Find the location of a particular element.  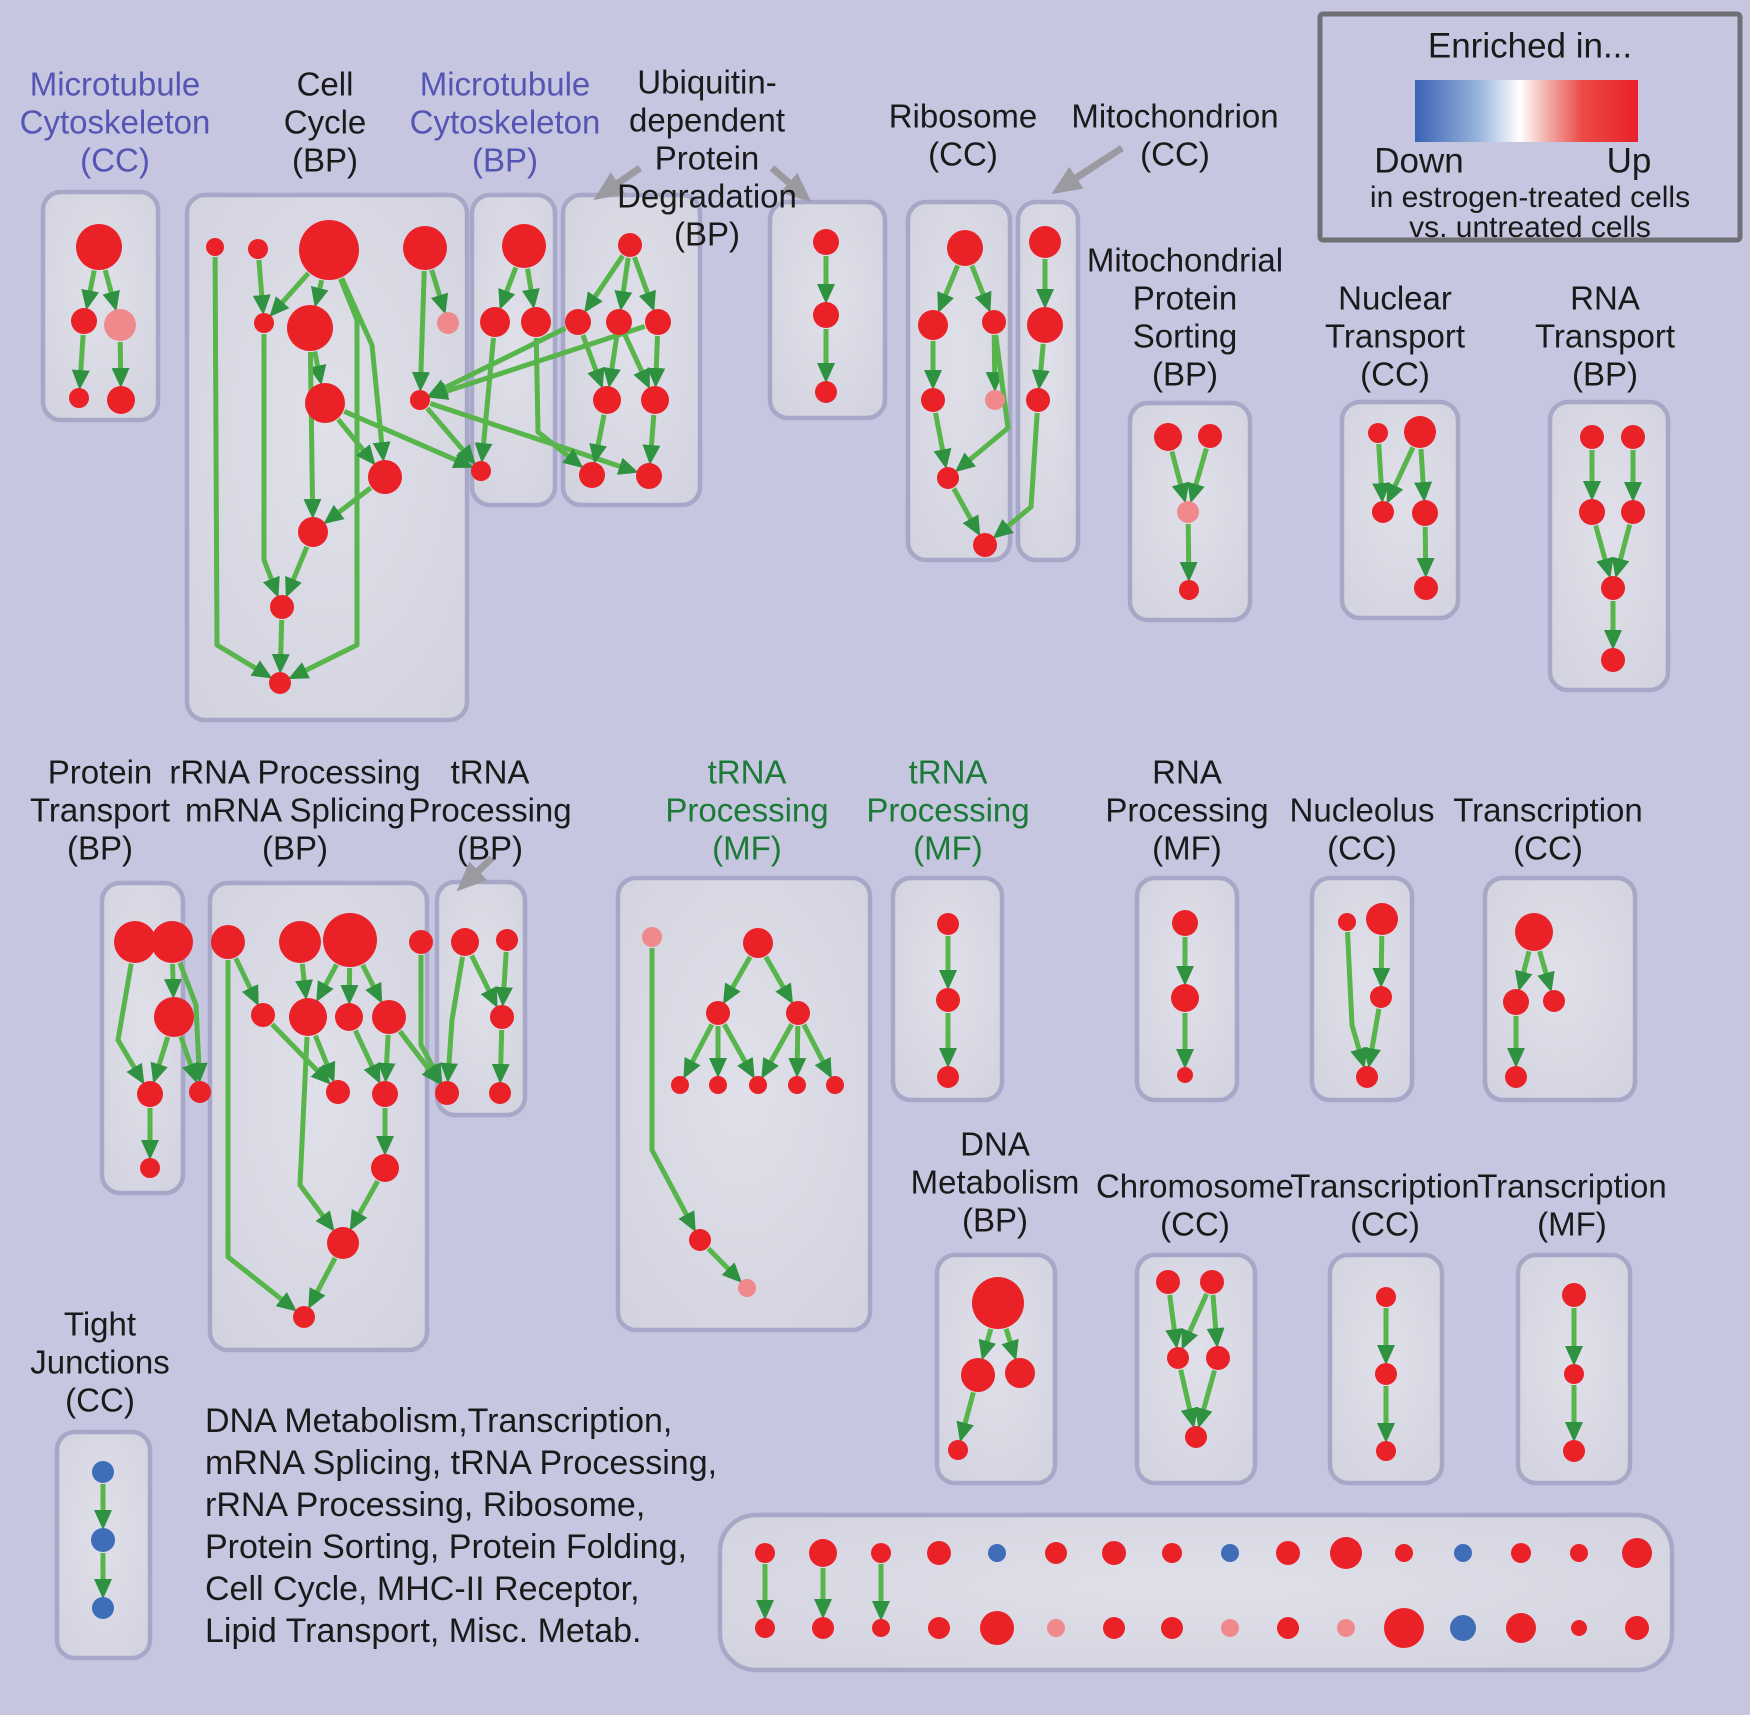

go-term-node-sb4 is located at coordinates (797, 1085).